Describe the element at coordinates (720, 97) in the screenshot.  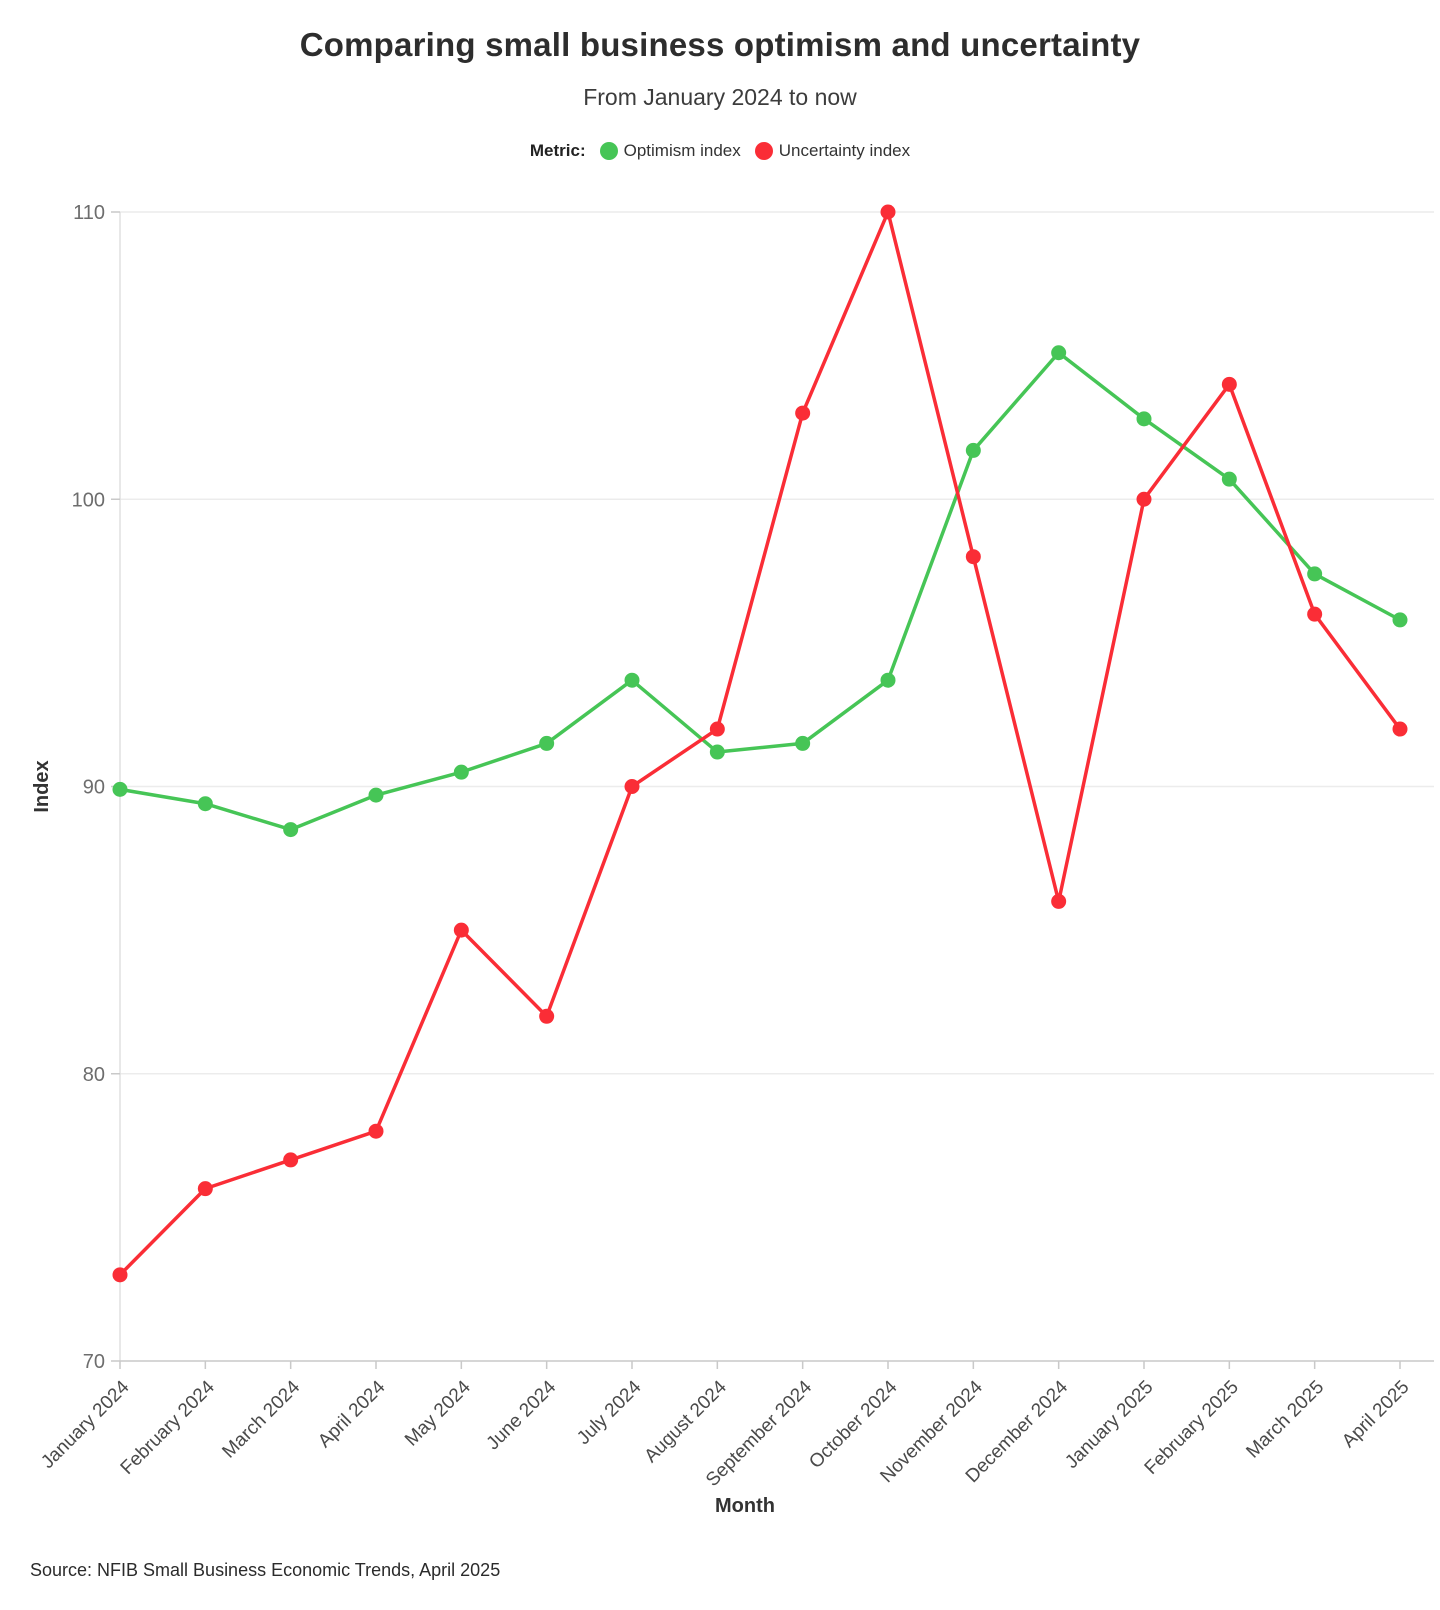
I see `chart-subtitle: From January 2024 to now` at that location.